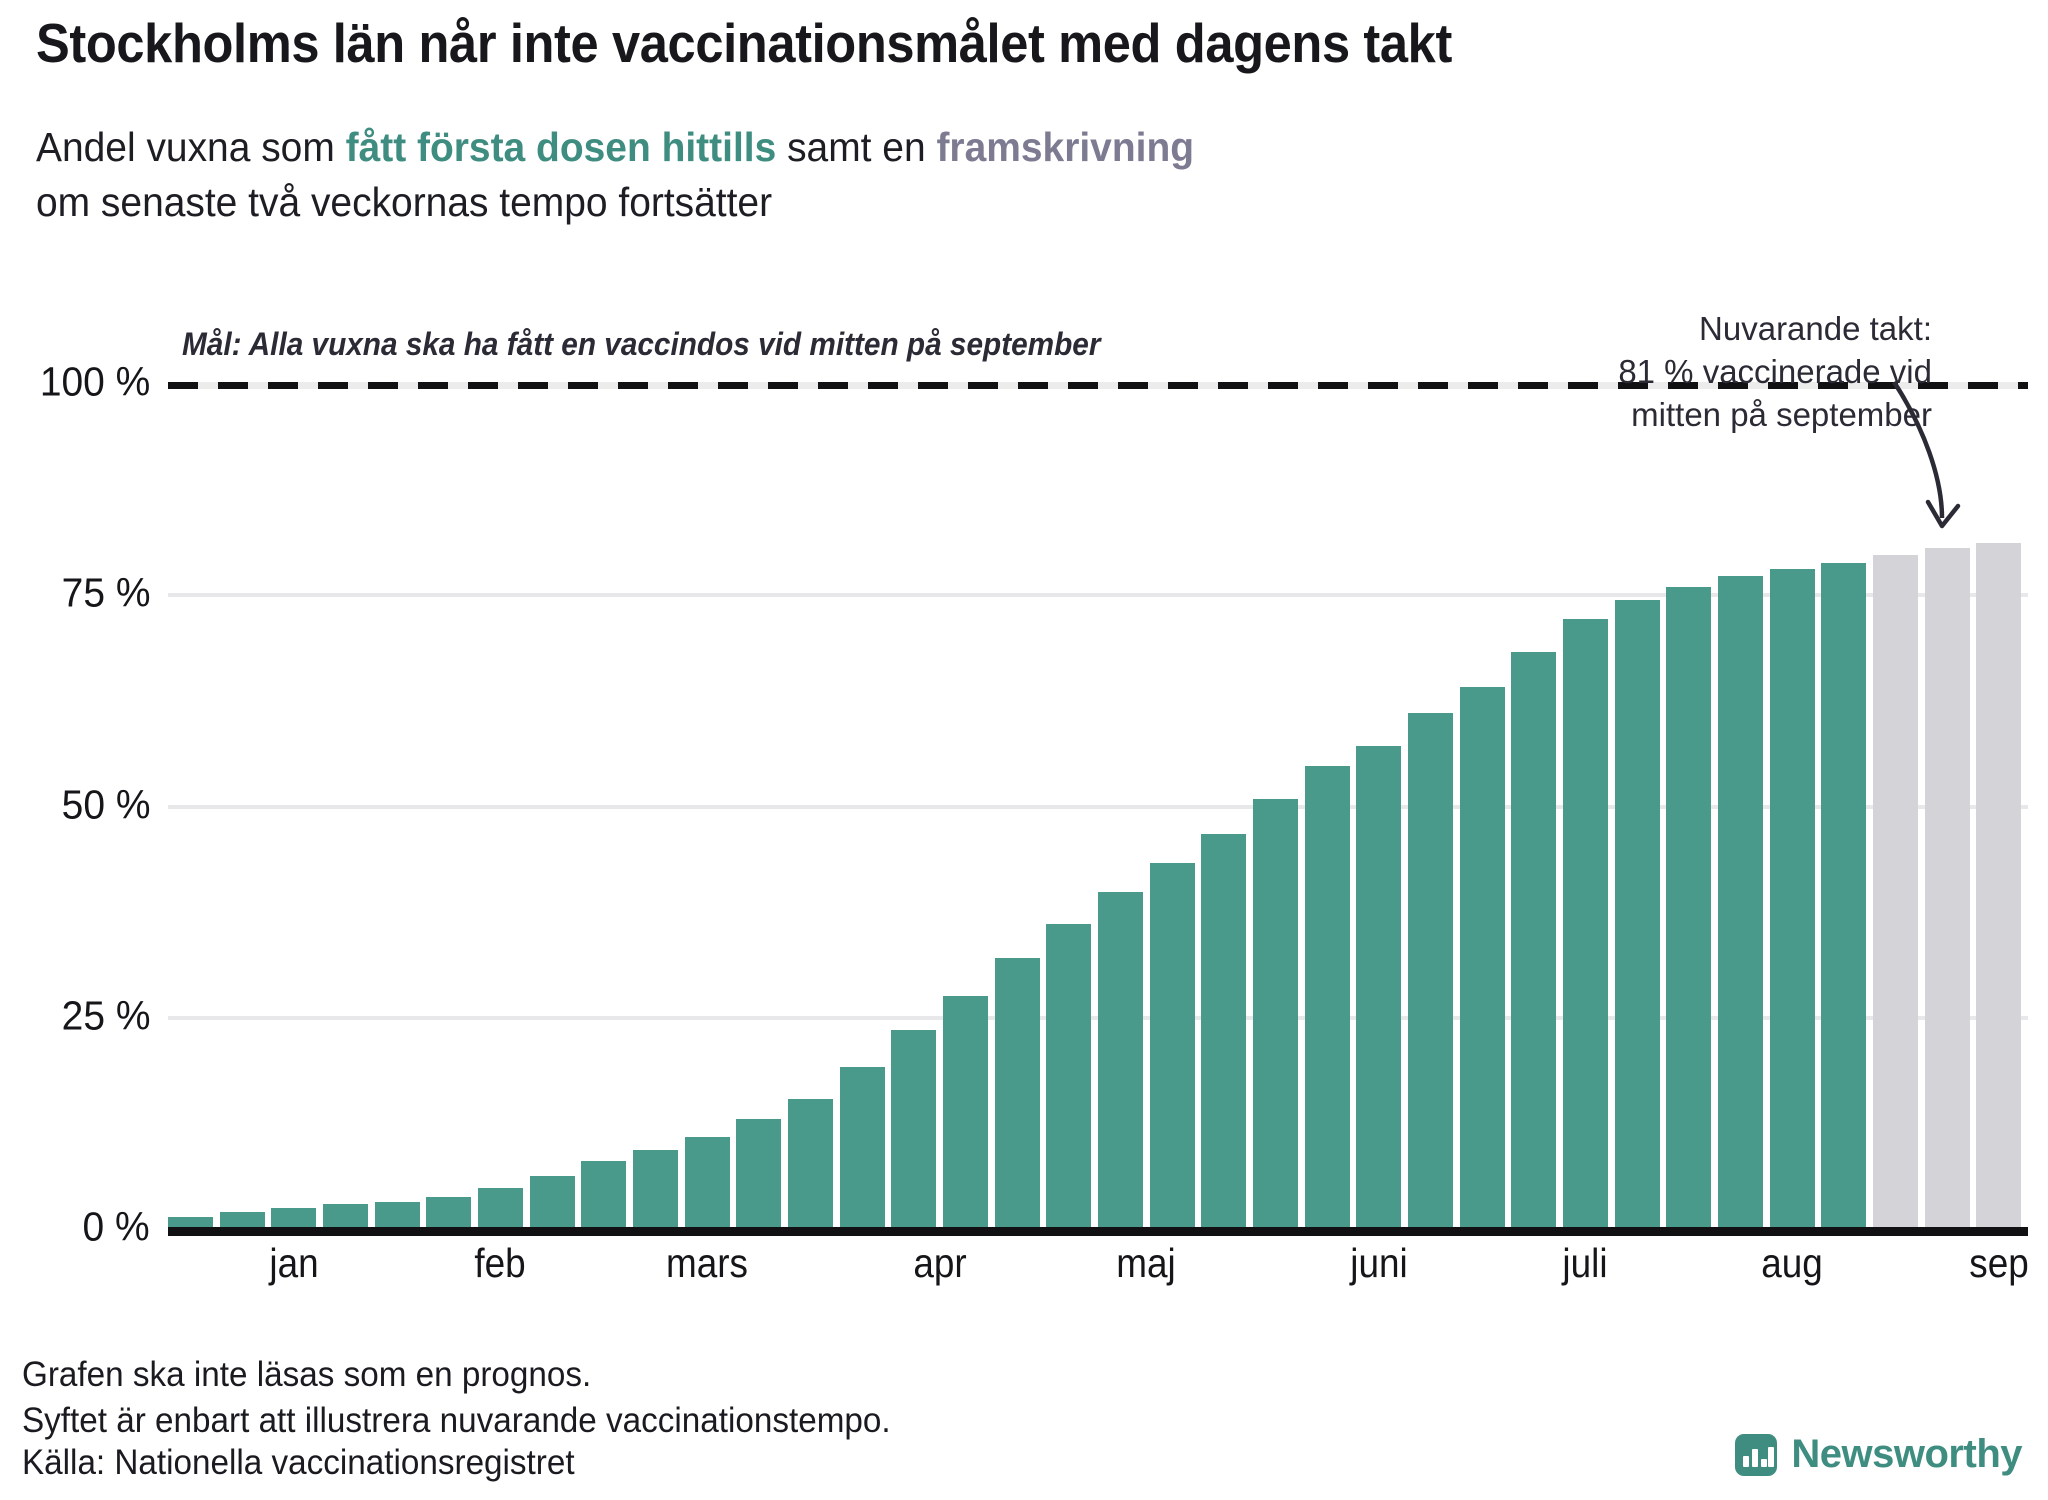  Describe the element at coordinates (1792, 1263) in the screenshot. I see `x-tick-label: aug` at that location.